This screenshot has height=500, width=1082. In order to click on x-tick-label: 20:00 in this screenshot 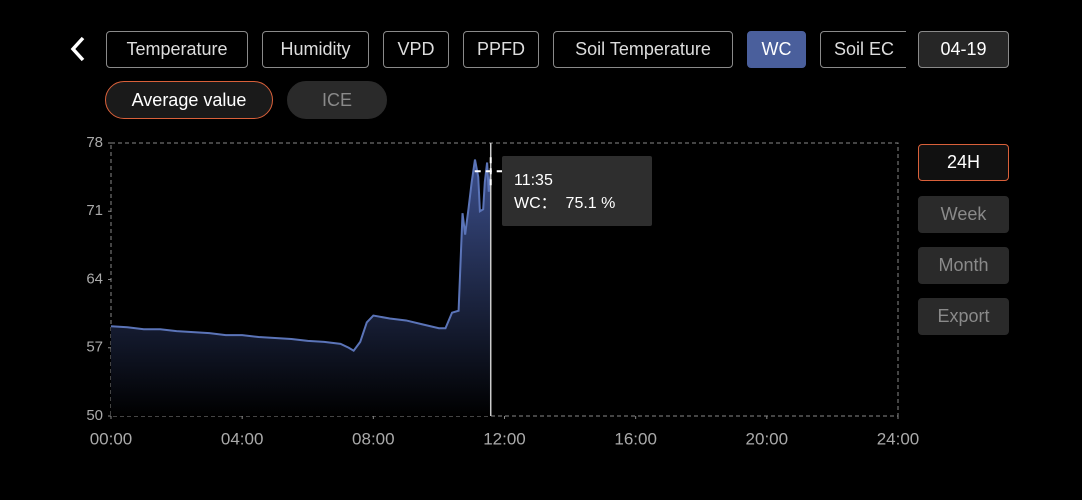, I will do `click(767, 438)`.